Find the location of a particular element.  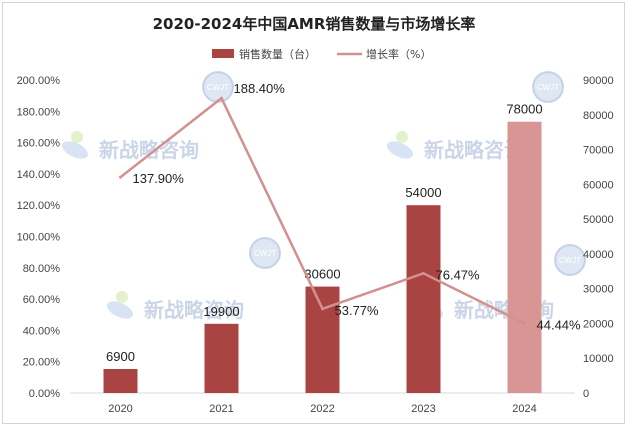

right-tick-label: 50000 is located at coordinates (598, 220).